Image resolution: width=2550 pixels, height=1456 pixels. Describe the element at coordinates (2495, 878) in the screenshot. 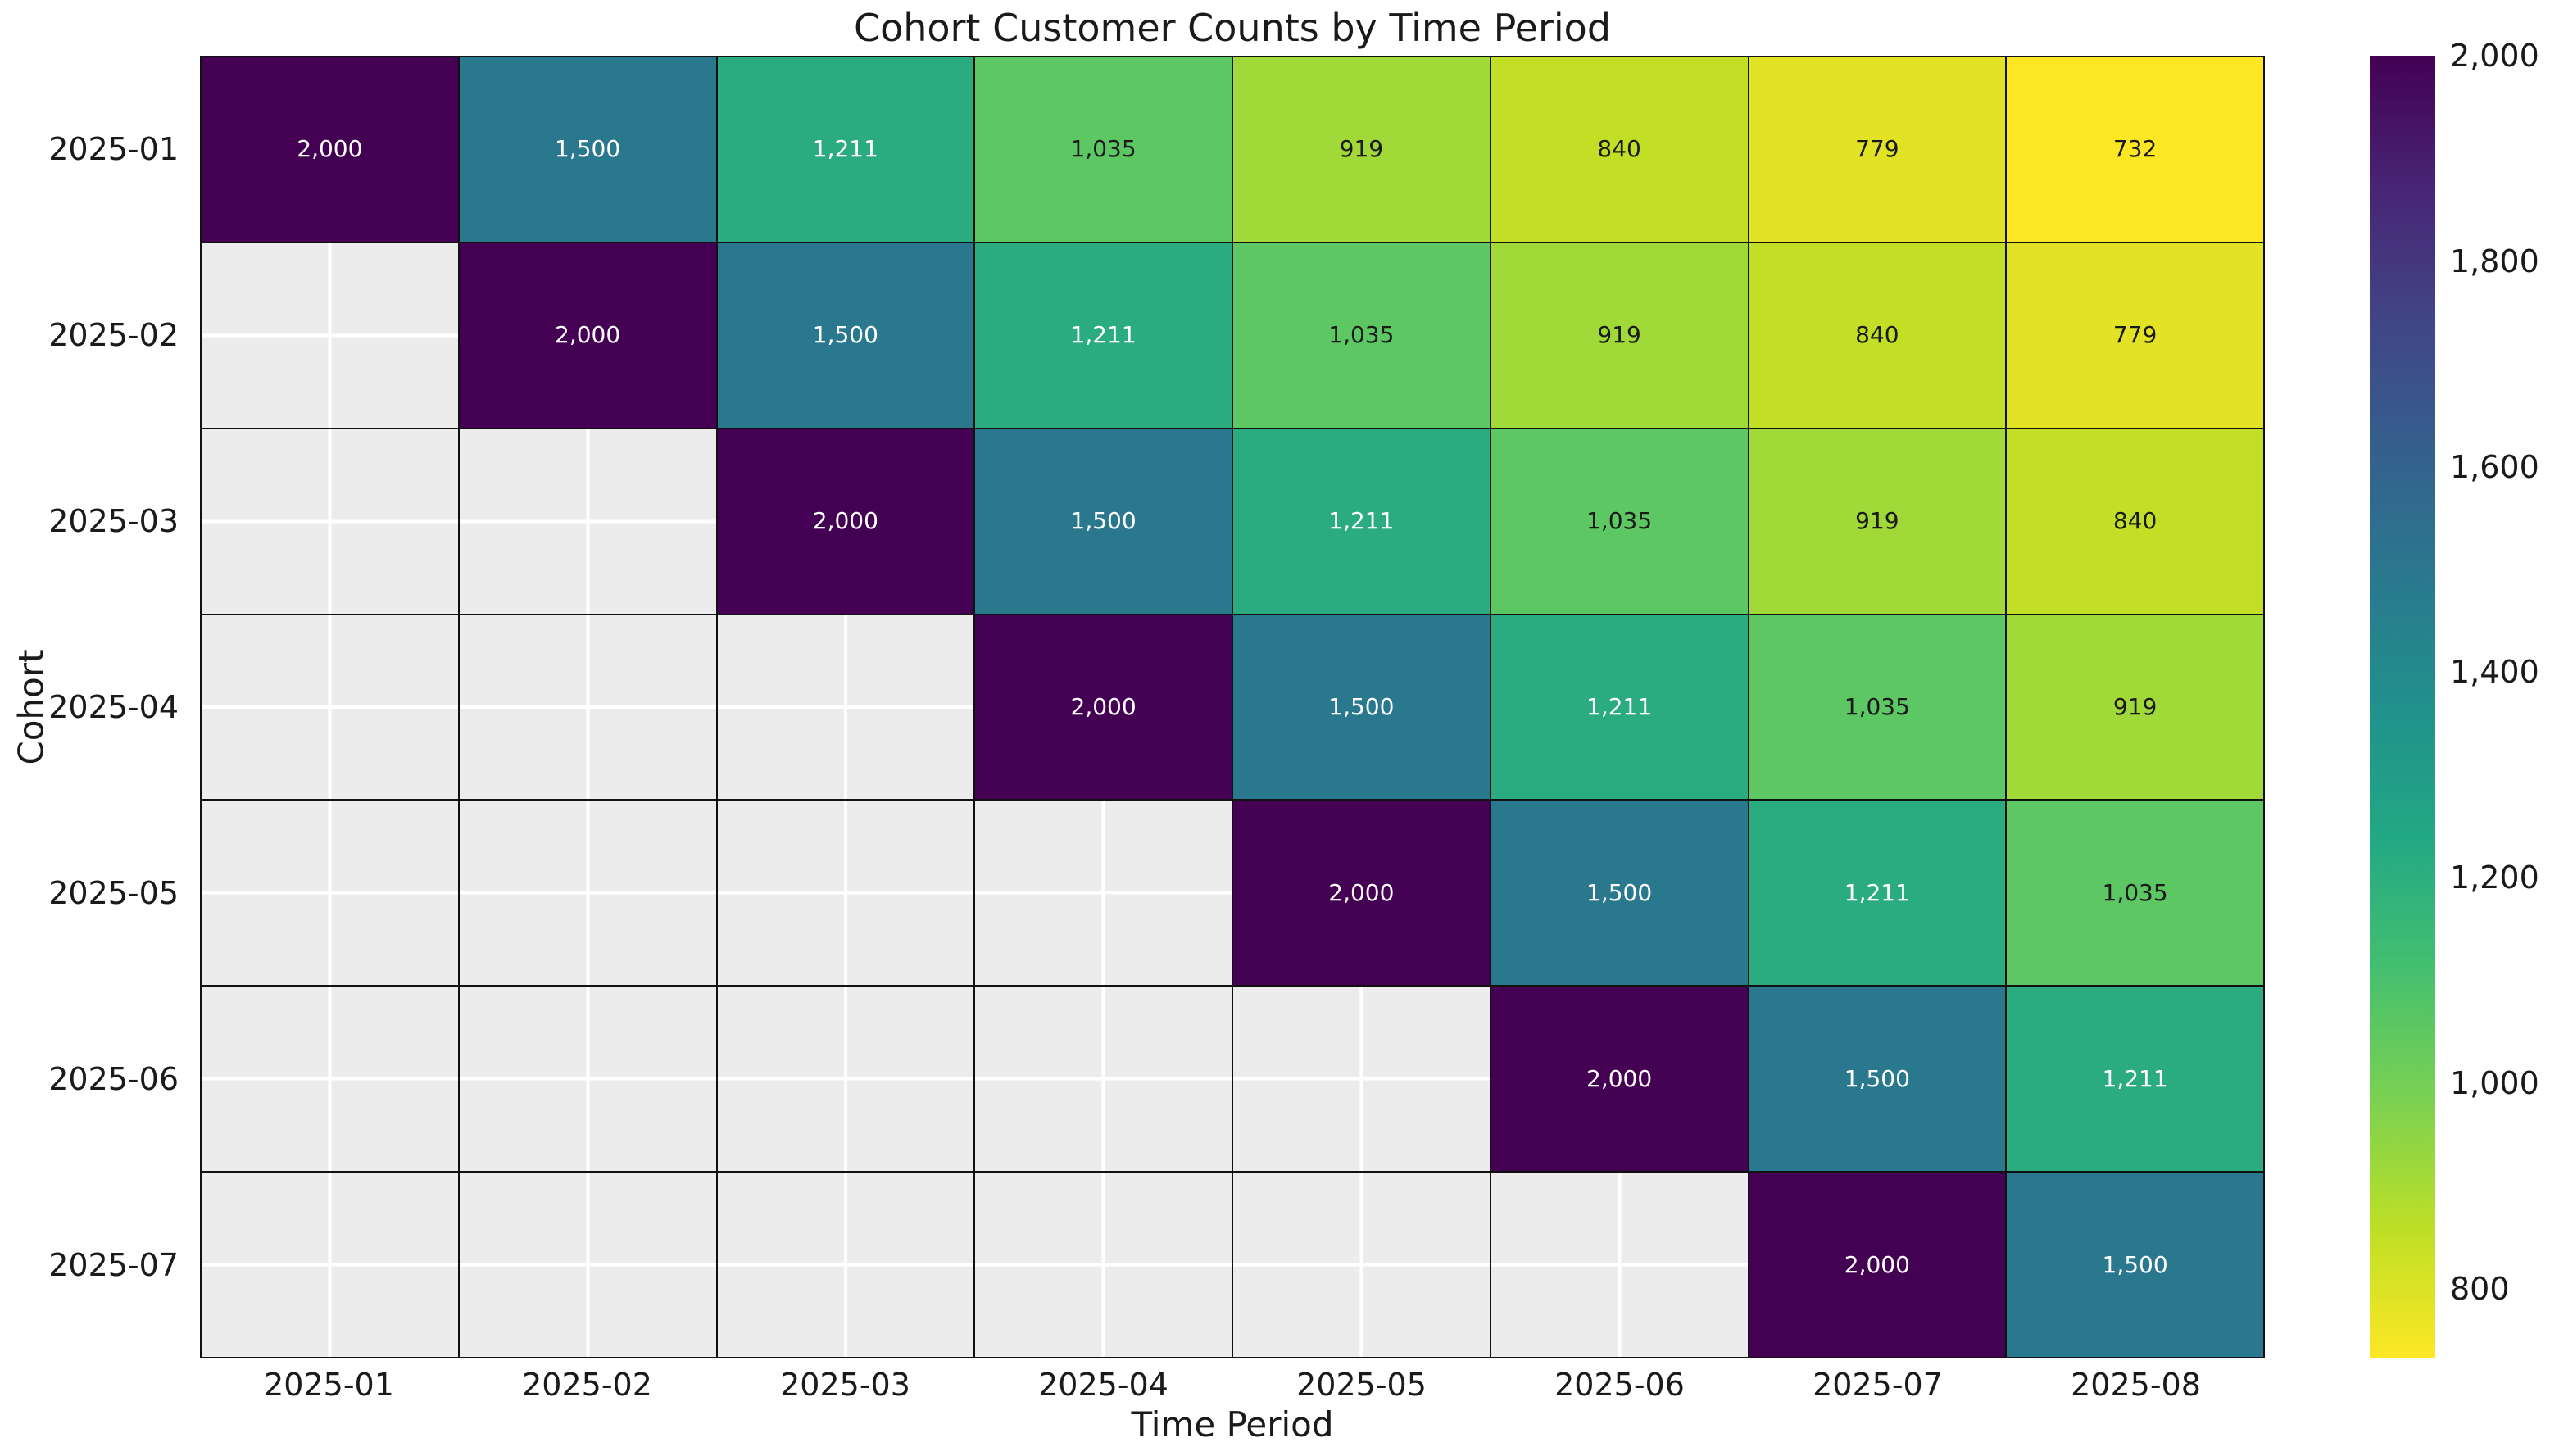

I see `colorbar-tick-label: 1,200` at that location.